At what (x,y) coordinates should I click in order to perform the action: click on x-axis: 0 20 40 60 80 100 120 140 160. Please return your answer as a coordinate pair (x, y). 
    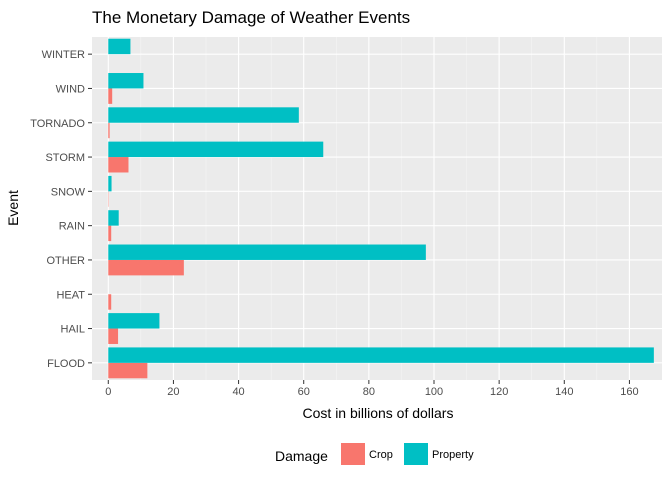
    Looking at the image, I should click on (372, 389).